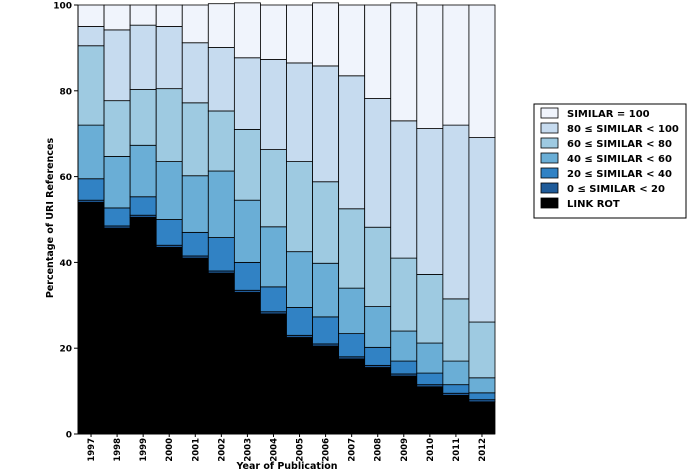  Describe the element at coordinates (196, 450) in the screenshot. I see `x-tick-label-2001: 2001` at that location.